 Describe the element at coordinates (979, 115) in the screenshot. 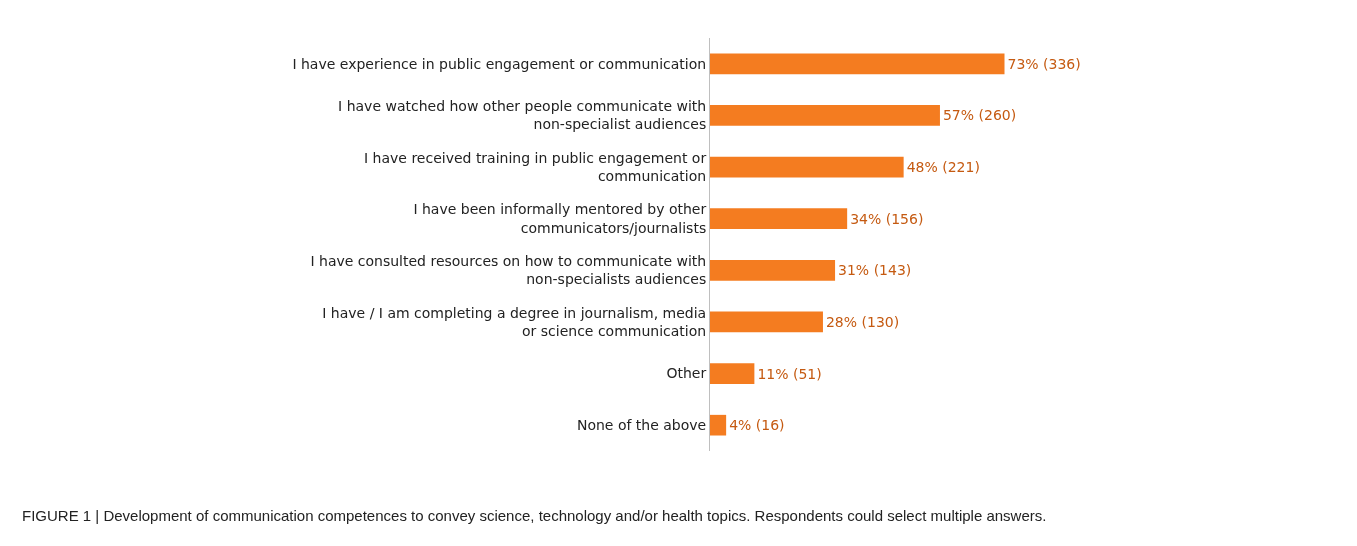

I see `data-label: 57% (260)` at that location.